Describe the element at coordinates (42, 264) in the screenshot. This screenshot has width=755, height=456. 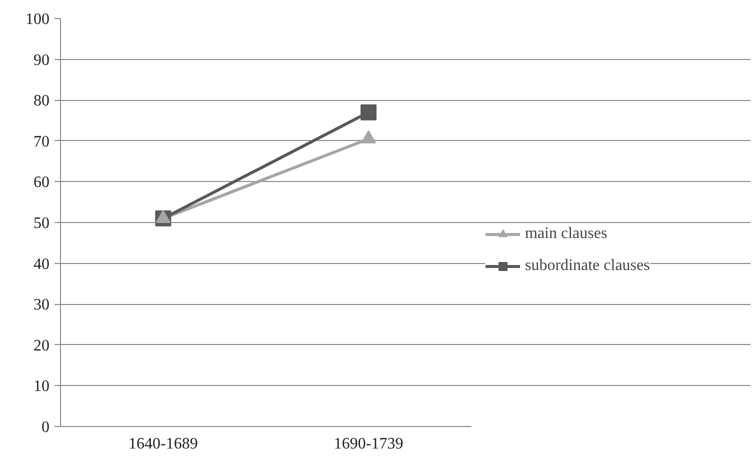
I see `y-tick-label: 40` at that location.